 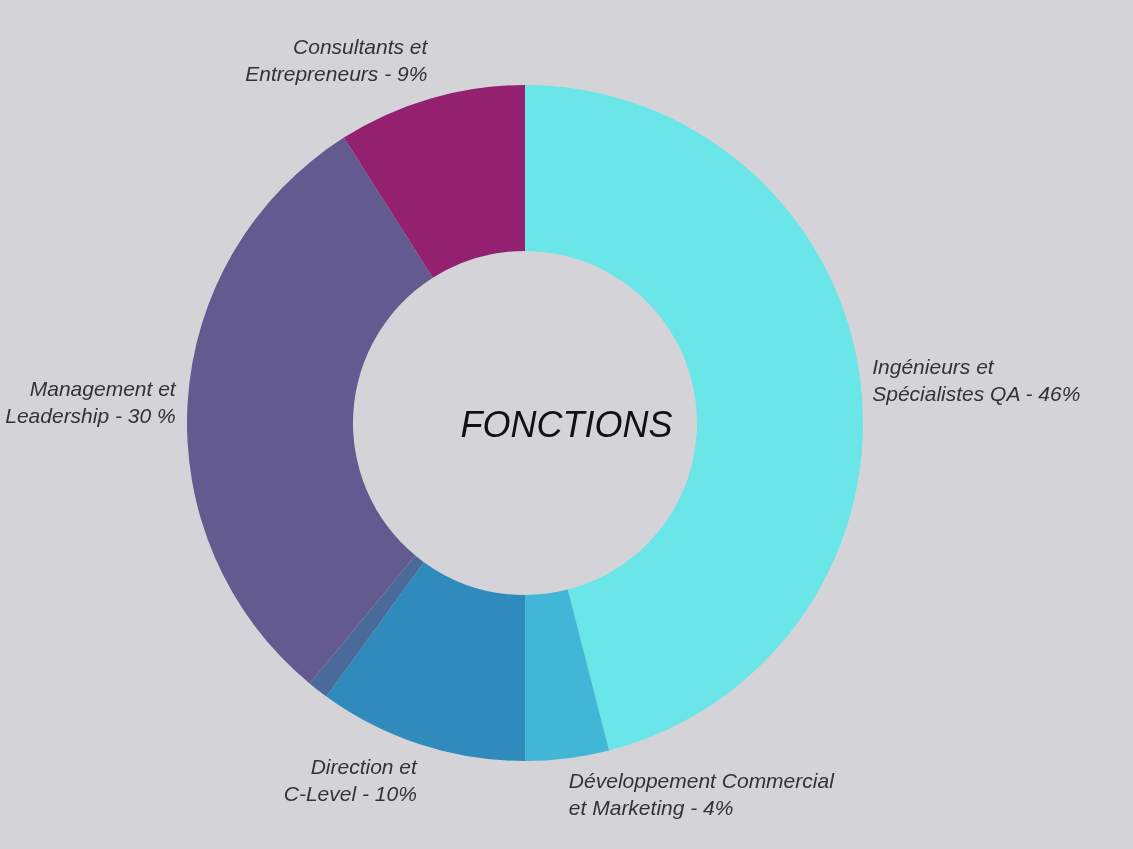 What do you see at coordinates (350, 779) in the screenshot?
I see `slice-label: Direction et C-Level - 10%` at bounding box center [350, 779].